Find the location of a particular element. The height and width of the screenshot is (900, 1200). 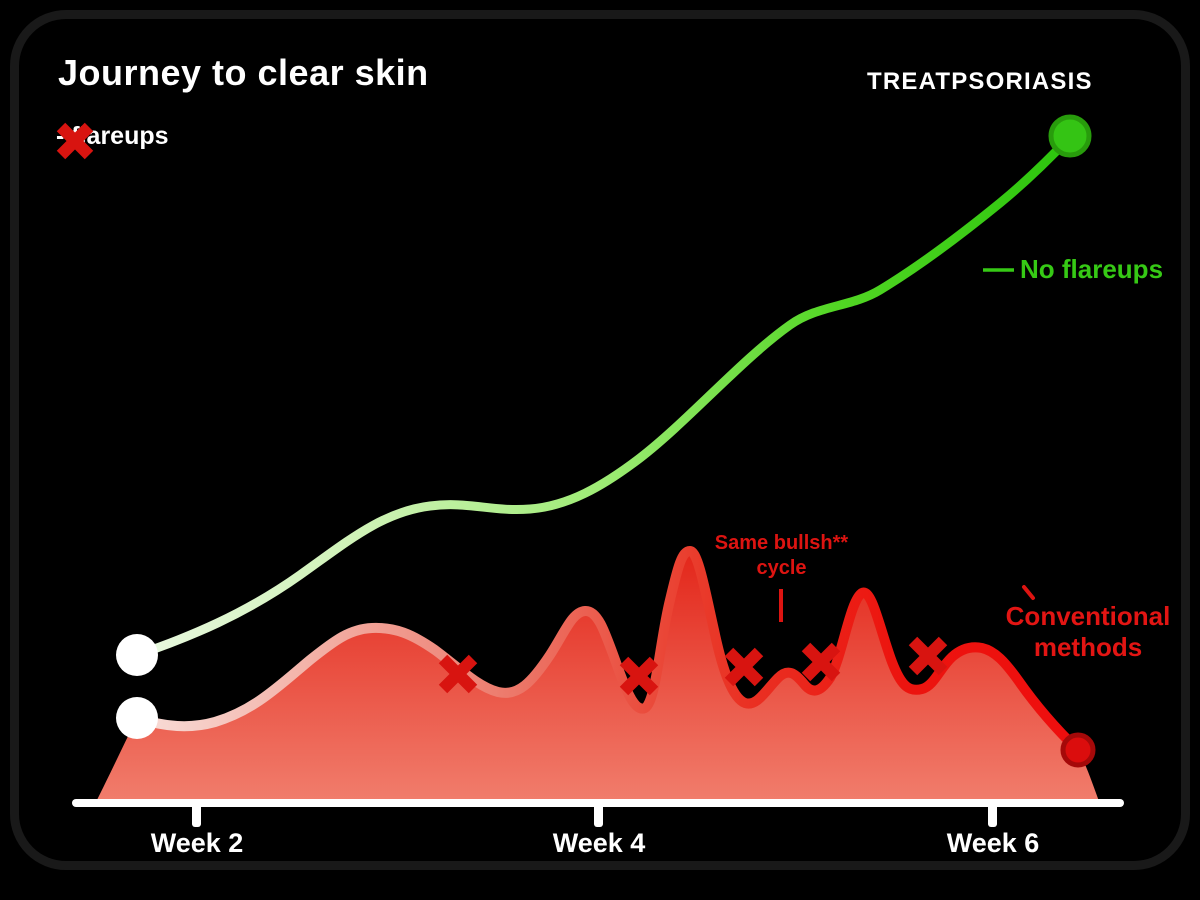

x-tick-label-week6: Week 6 is located at coordinates (993, 843).